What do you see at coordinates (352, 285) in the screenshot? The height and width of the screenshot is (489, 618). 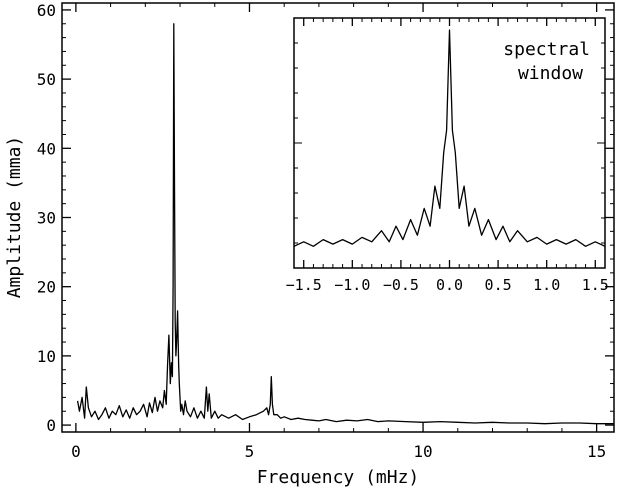 I see `inset-x-tick-label: −1.0` at bounding box center [352, 285].